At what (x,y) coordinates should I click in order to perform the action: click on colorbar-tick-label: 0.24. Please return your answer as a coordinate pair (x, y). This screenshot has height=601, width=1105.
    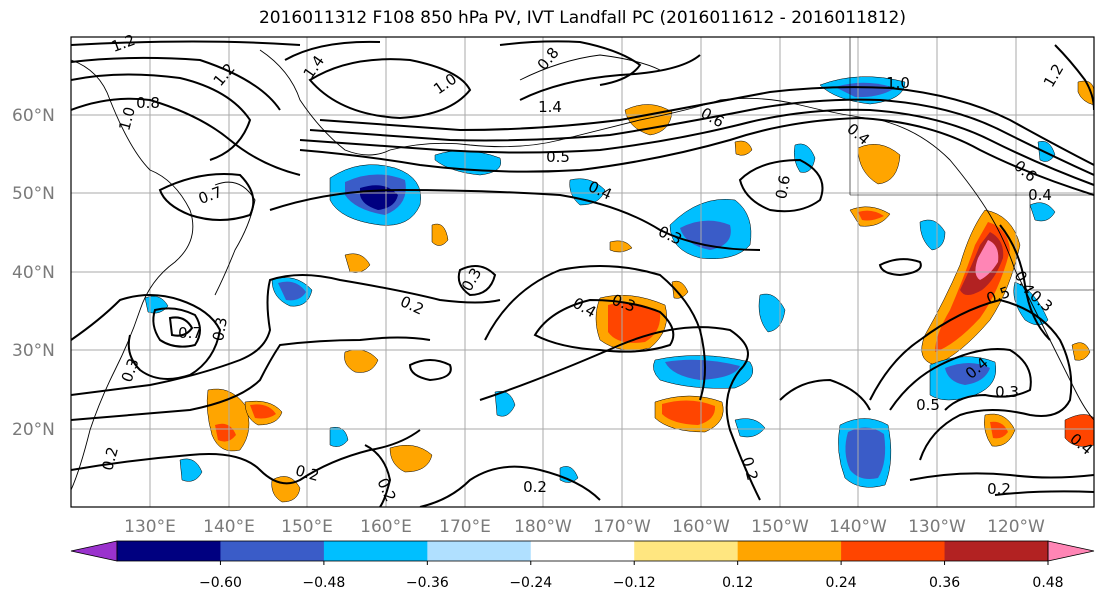
    Looking at the image, I should click on (841, 583).